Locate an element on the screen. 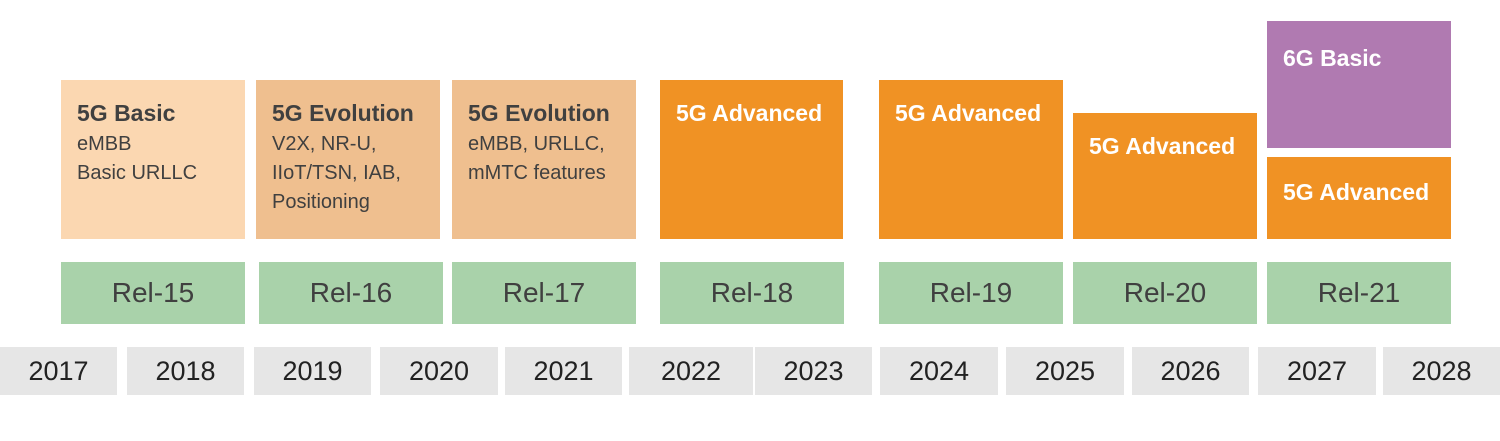 This screenshot has width=1500, height=441. release-rel-17: Rel-17 is located at coordinates (544, 293).